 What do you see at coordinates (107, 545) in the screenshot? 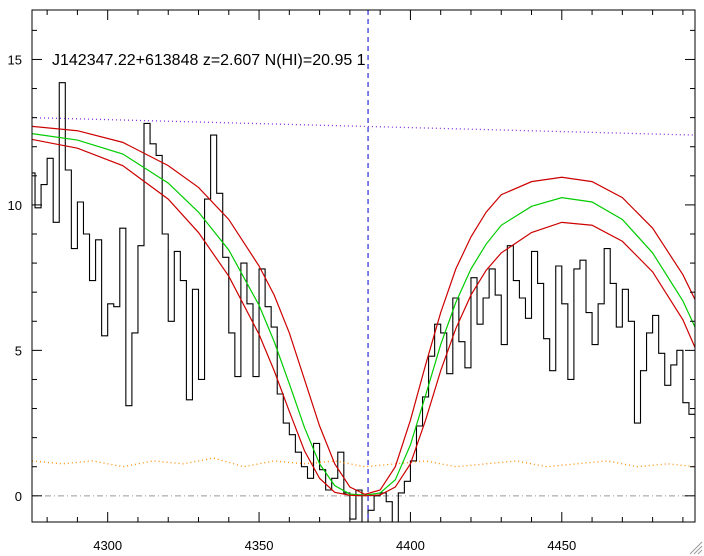
I see `x-tick-label: 4300` at bounding box center [107, 545].